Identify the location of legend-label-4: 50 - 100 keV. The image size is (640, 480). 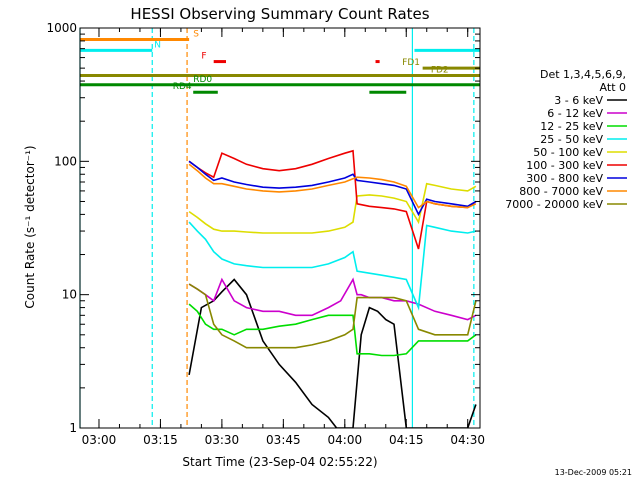
(568, 152).